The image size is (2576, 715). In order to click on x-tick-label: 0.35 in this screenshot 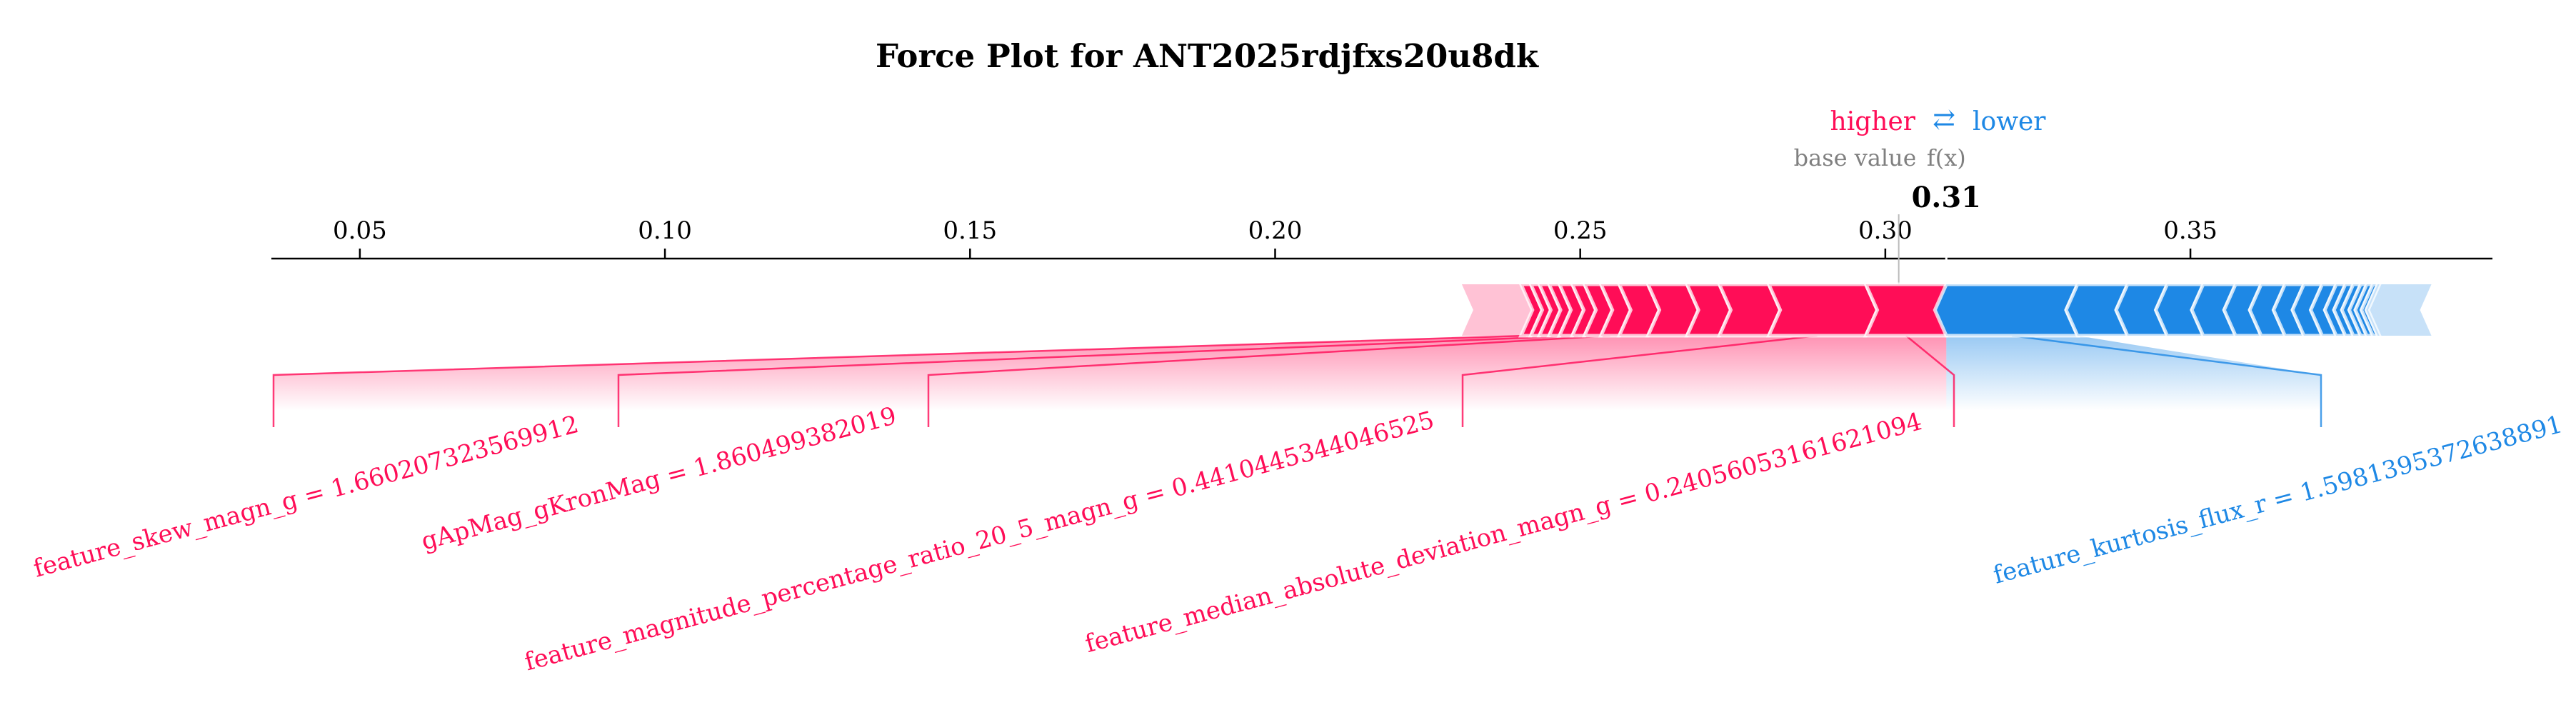, I will do `click(2190, 230)`.